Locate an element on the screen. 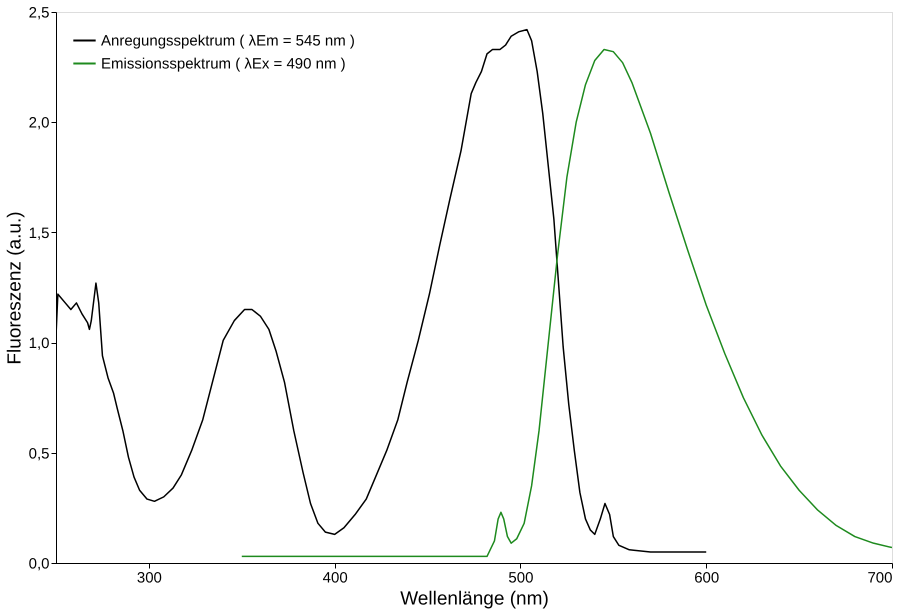  y-tick-label: 2,5 is located at coordinates (39, 13).